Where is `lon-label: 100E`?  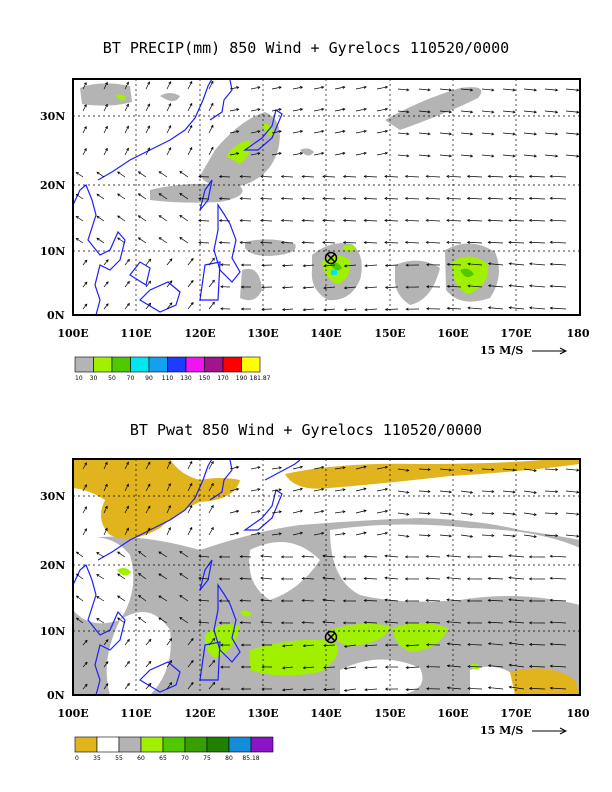
lon-label: 100E is located at coordinates (72, 713).